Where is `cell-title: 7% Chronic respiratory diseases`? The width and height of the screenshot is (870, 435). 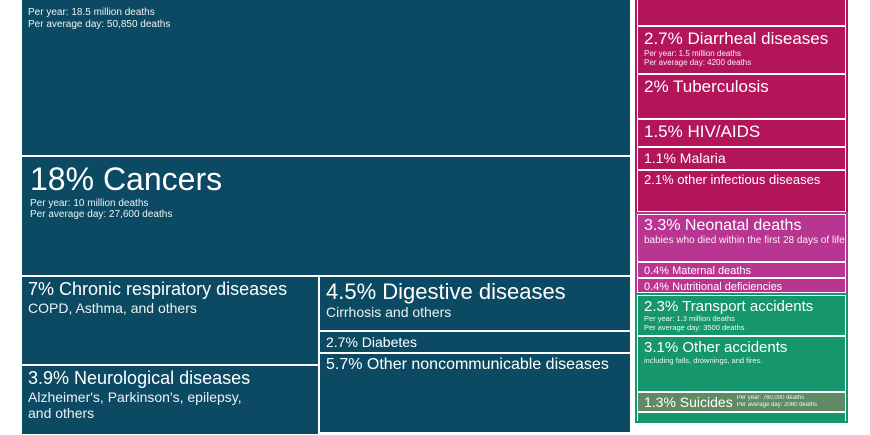
cell-title: 7% Chronic respiratory diseases is located at coordinates (158, 289).